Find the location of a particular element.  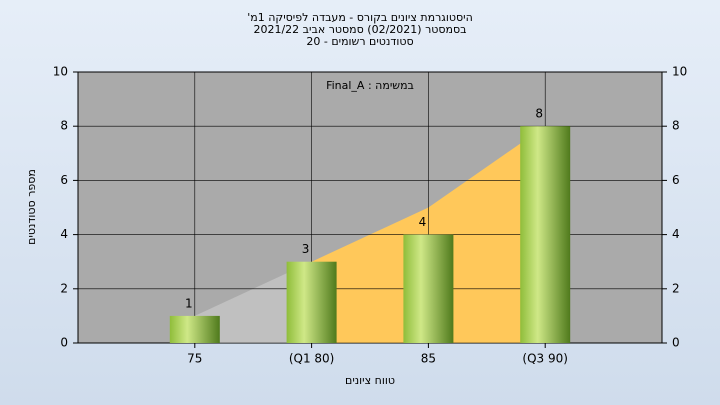

annotation: במשימה : Final_A is located at coordinates (370, 85).